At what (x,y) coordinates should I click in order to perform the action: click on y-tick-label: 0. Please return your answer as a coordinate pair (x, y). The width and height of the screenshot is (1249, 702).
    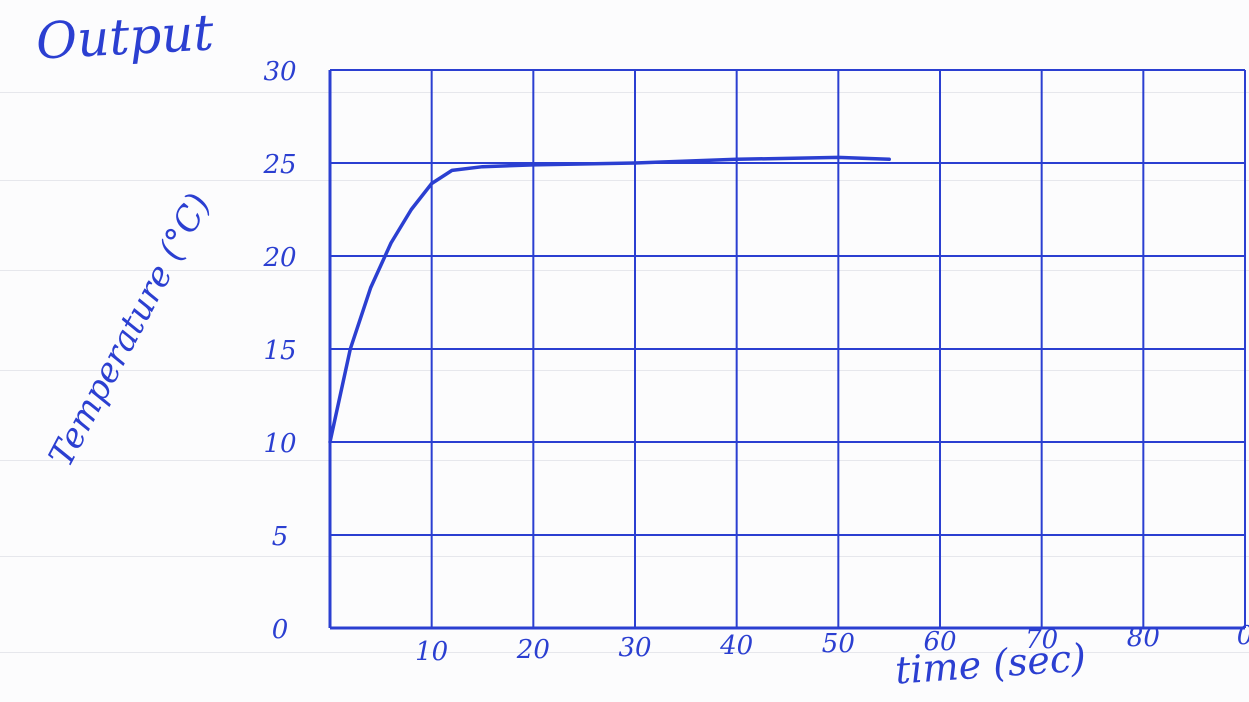
    Looking at the image, I should click on (280, 630).